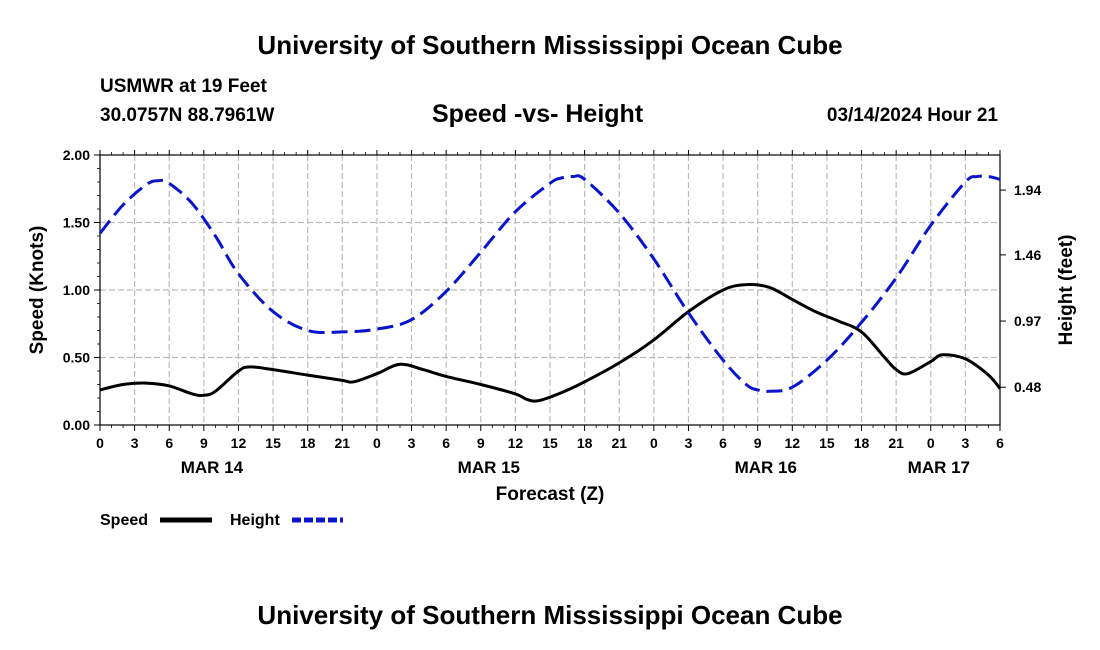 Image resolution: width=1100 pixels, height=650 pixels. What do you see at coordinates (939, 467) in the screenshot?
I see `date-label: MAR 17` at bounding box center [939, 467].